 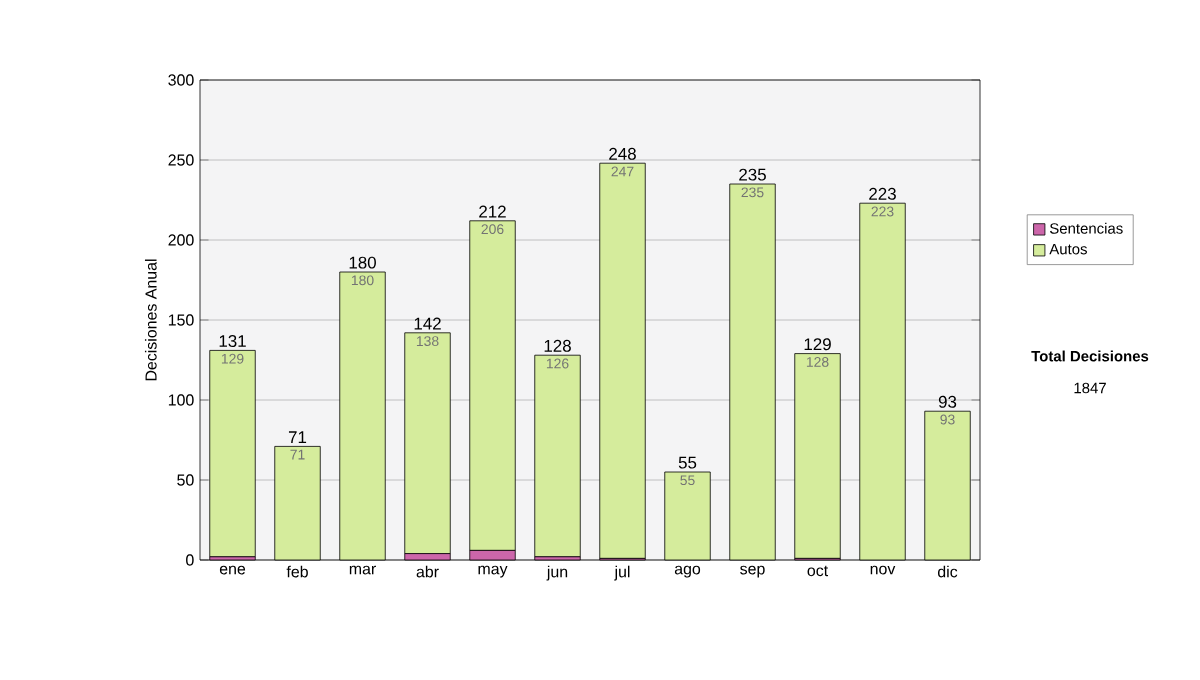 I want to click on total-label: 235, so click(x=752, y=174).